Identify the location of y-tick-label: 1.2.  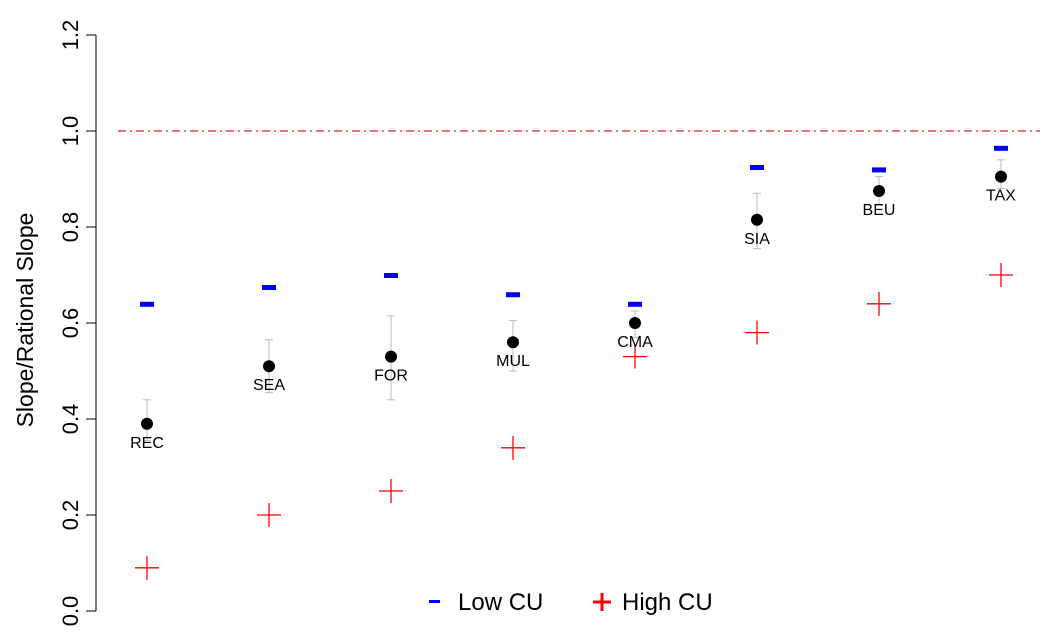
(70, 35).